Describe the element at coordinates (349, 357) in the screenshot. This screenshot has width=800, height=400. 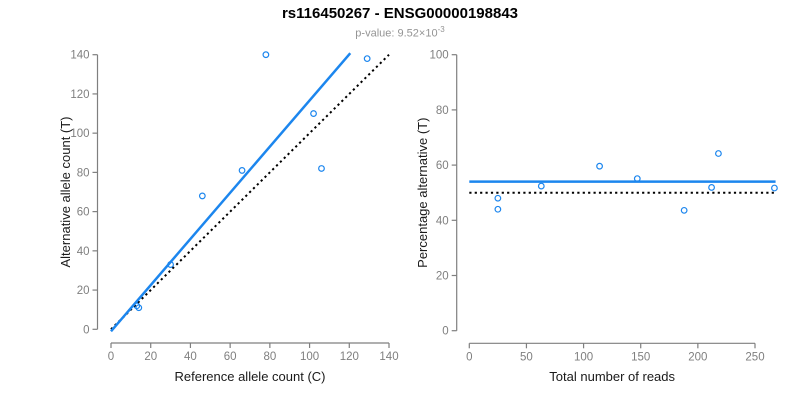
I see `x-tick-label: 120` at that location.